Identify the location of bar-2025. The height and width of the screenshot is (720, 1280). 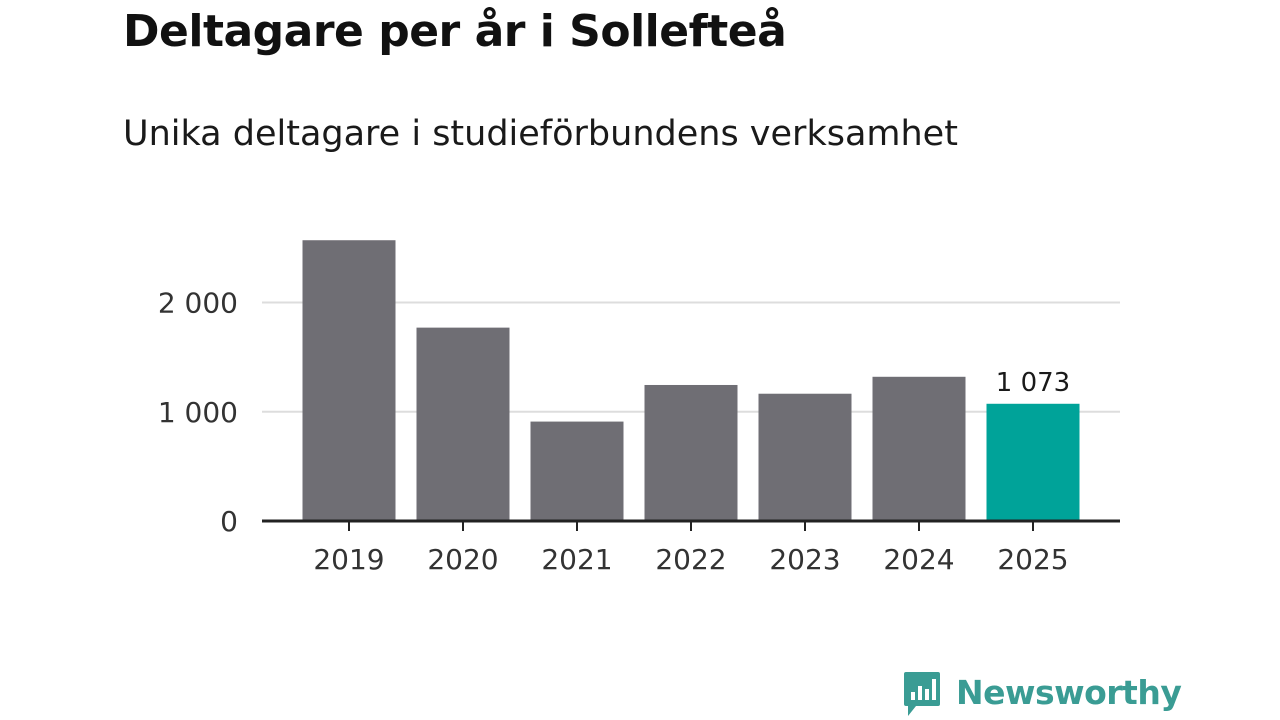
(1033, 462).